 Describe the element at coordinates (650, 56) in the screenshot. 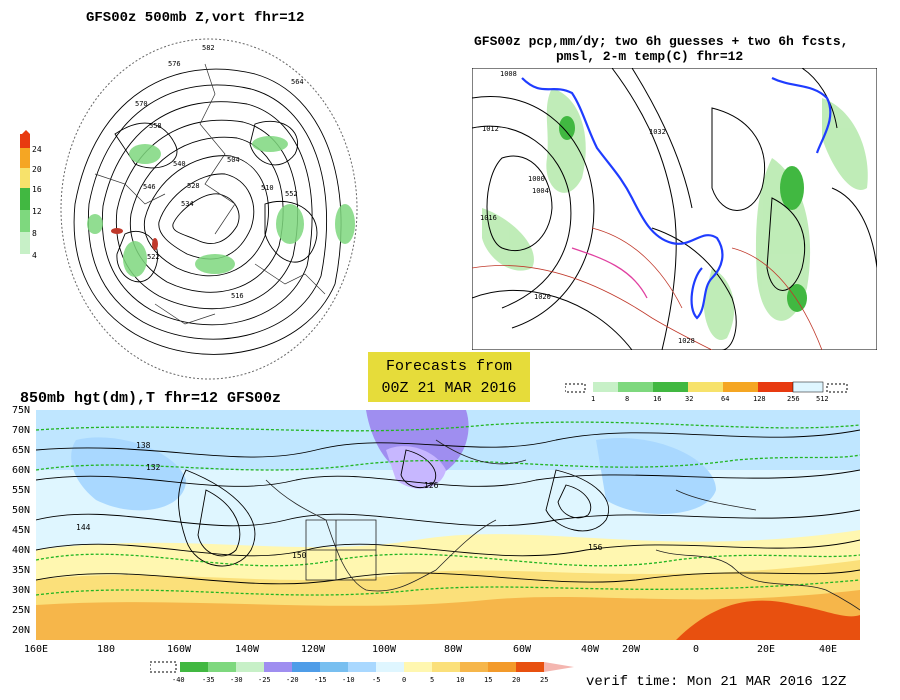

I see `title-precip-line2: pmsl, 2-m temp(C) fhr=12` at that location.